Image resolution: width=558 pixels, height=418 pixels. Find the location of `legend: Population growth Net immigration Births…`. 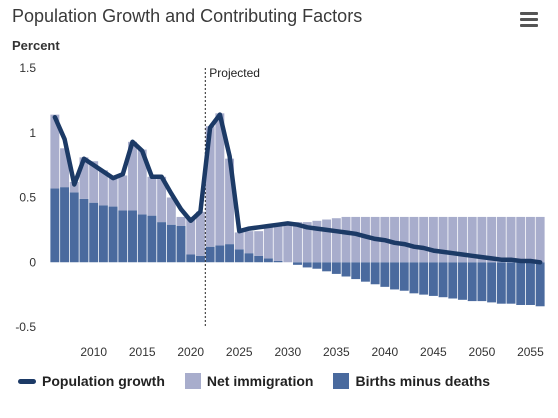

legend: Population growth Net immigration Births… is located at coordinates (264, 381).